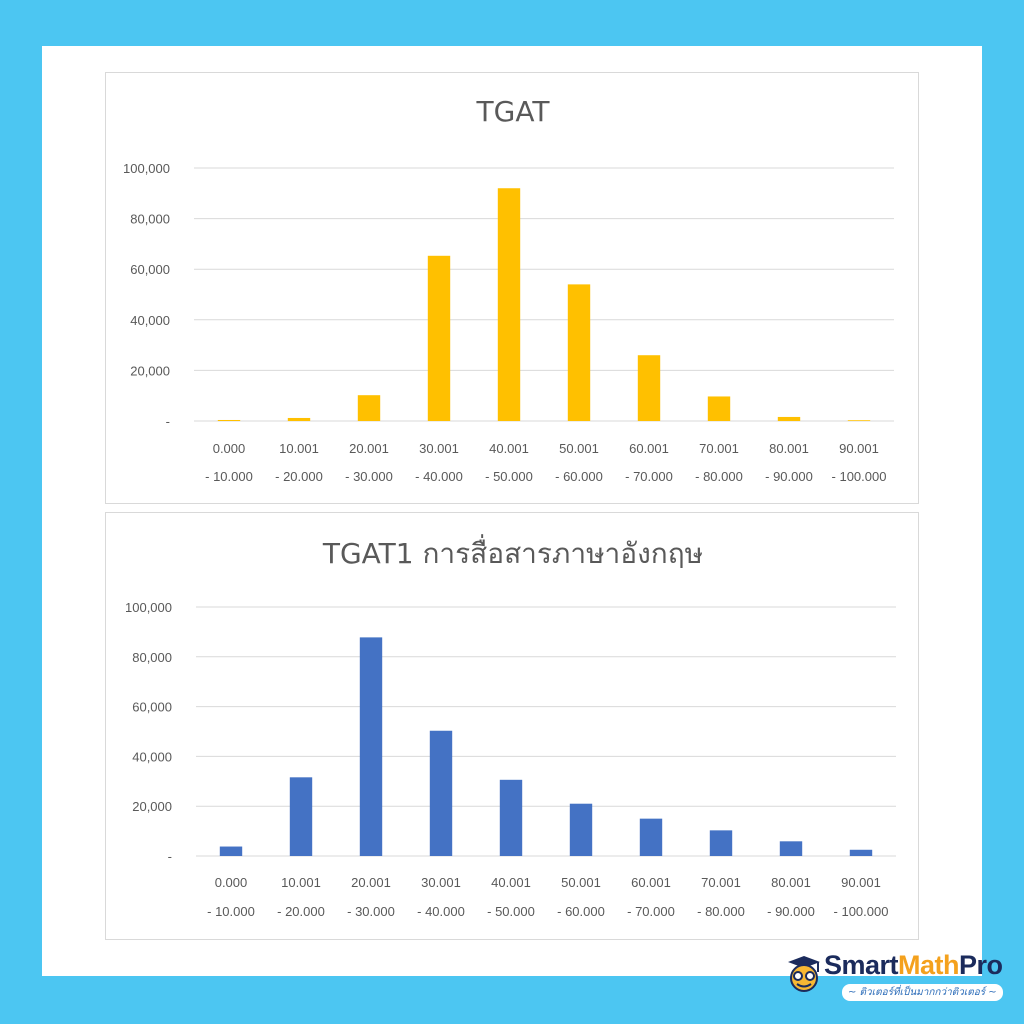  What do you see at coordinates (922, 992) in the screenshot?
I see `logo-tagline: ~ ติวเตอร์ที่เป็นมากกว่าติวเตอร์ ~` at bounding box center [922, 992].